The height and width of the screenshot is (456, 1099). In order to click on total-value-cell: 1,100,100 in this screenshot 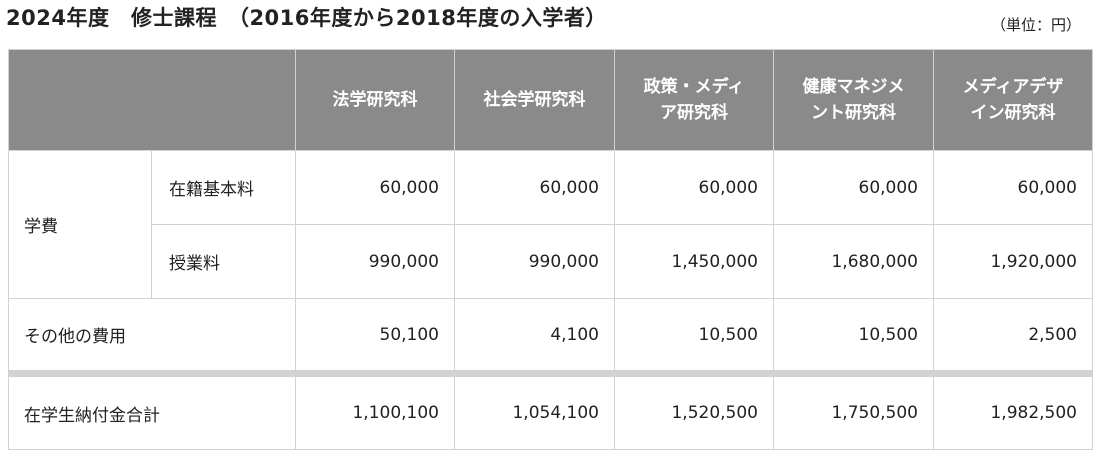, I will do `click(375, 410)`.